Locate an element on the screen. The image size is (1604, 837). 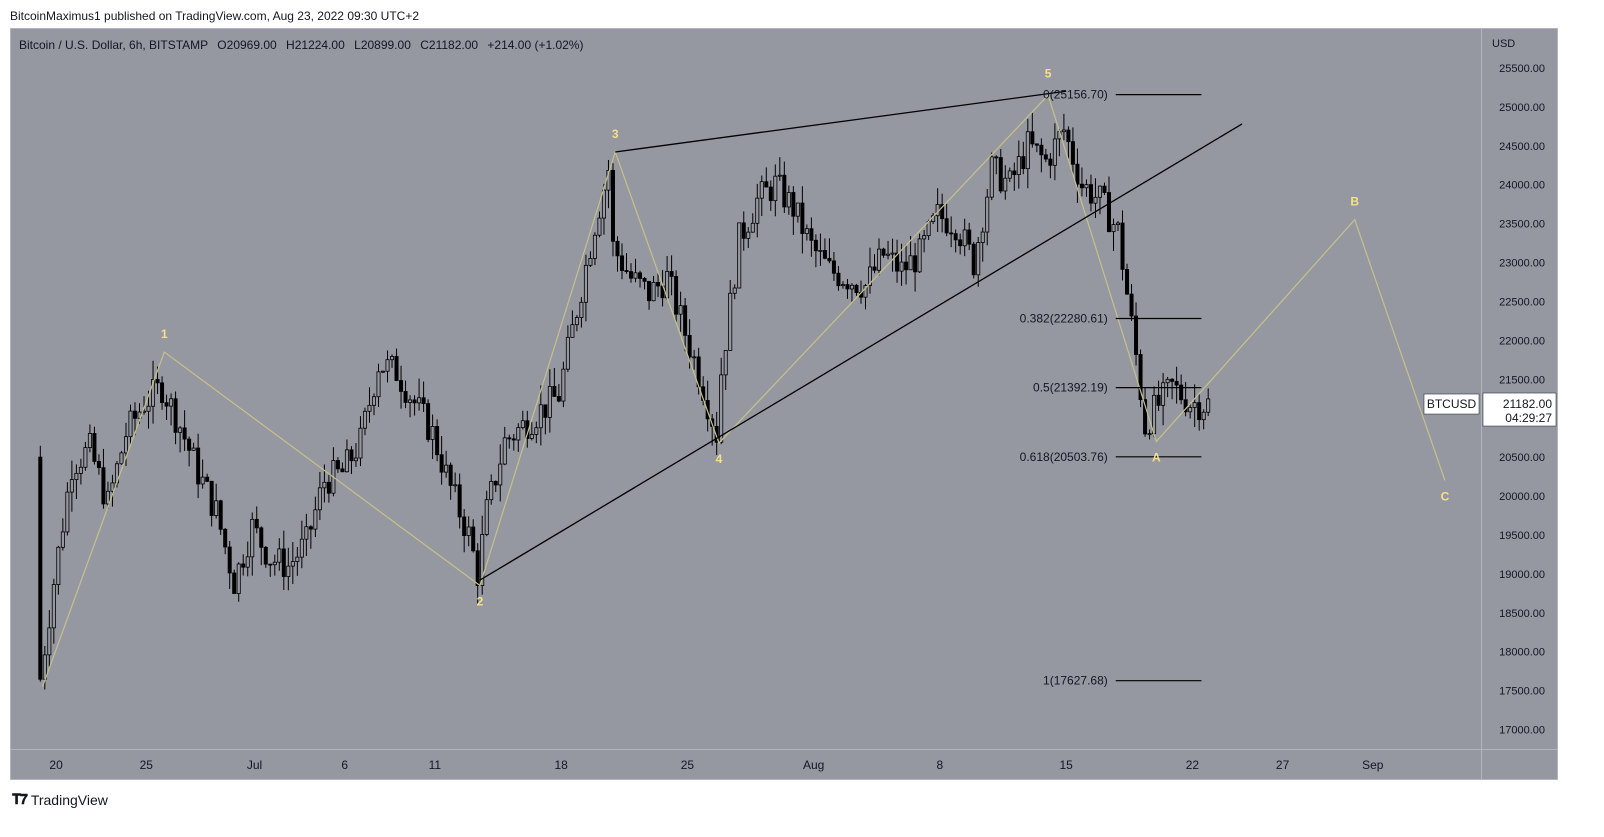
fib-level-label: 1(17627.68) is located at coordinates (1075, 681).